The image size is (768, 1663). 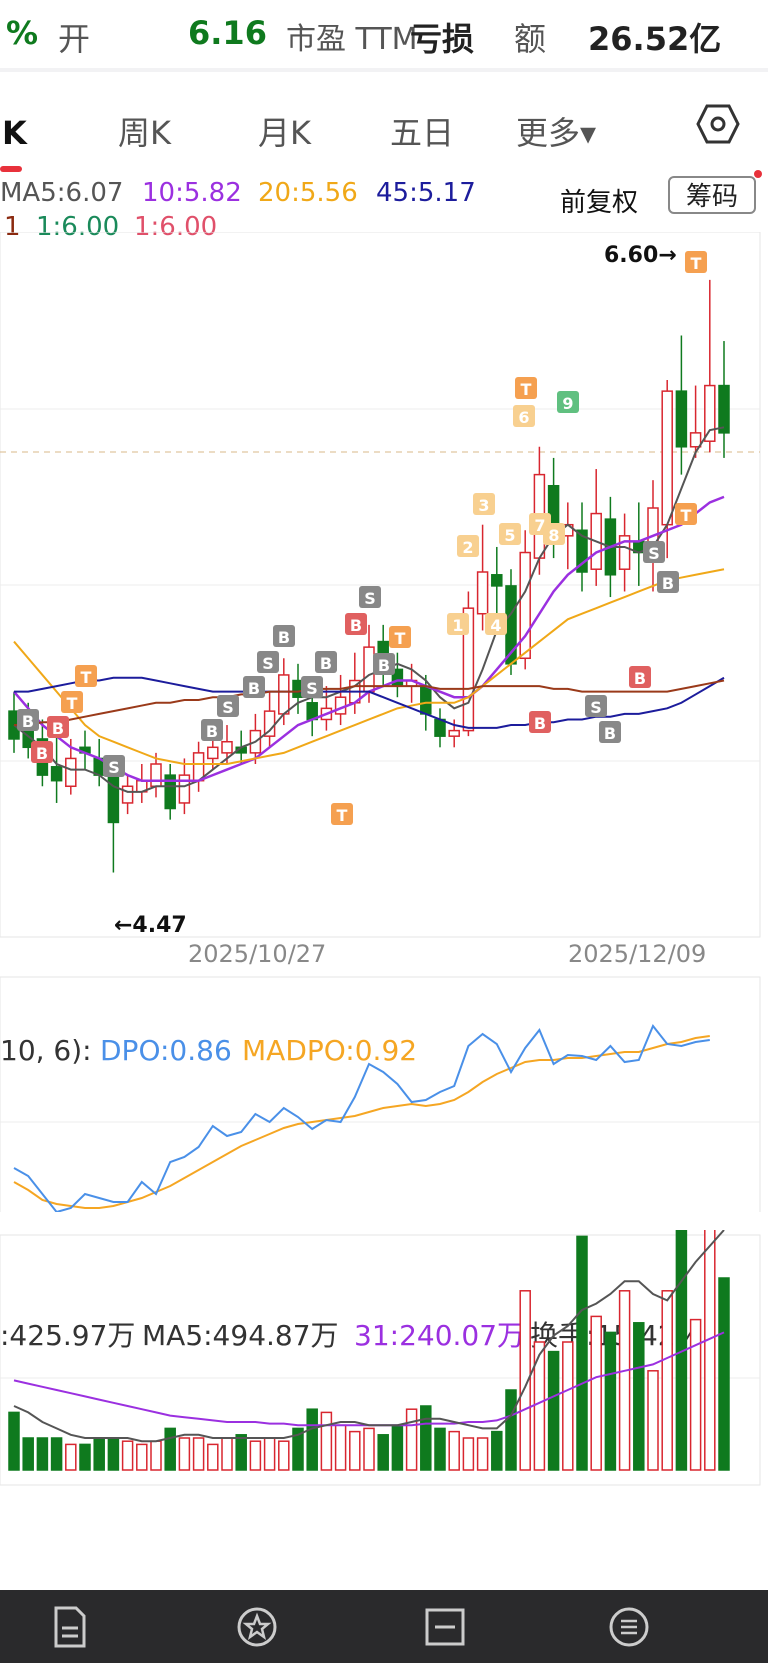 I want to click on number-badge: 8, so click(x=554, y=534).